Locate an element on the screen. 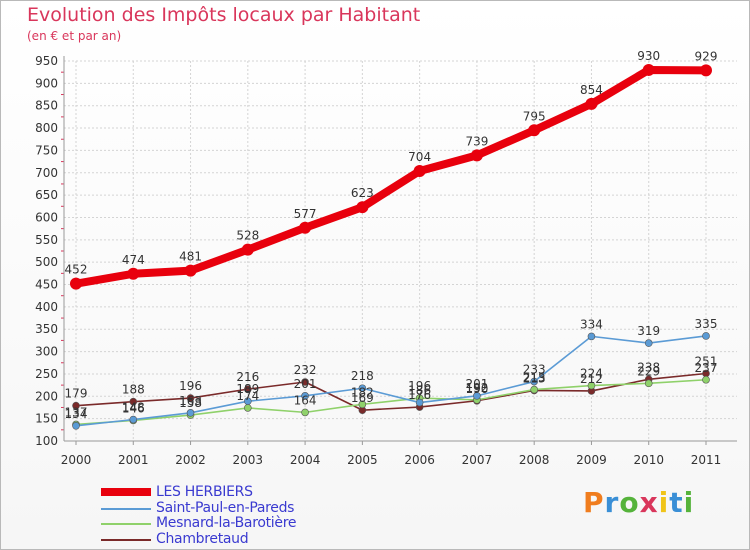 The image size is (750, 550). y-tick-label: 350 is located at coordinates (46, 329).